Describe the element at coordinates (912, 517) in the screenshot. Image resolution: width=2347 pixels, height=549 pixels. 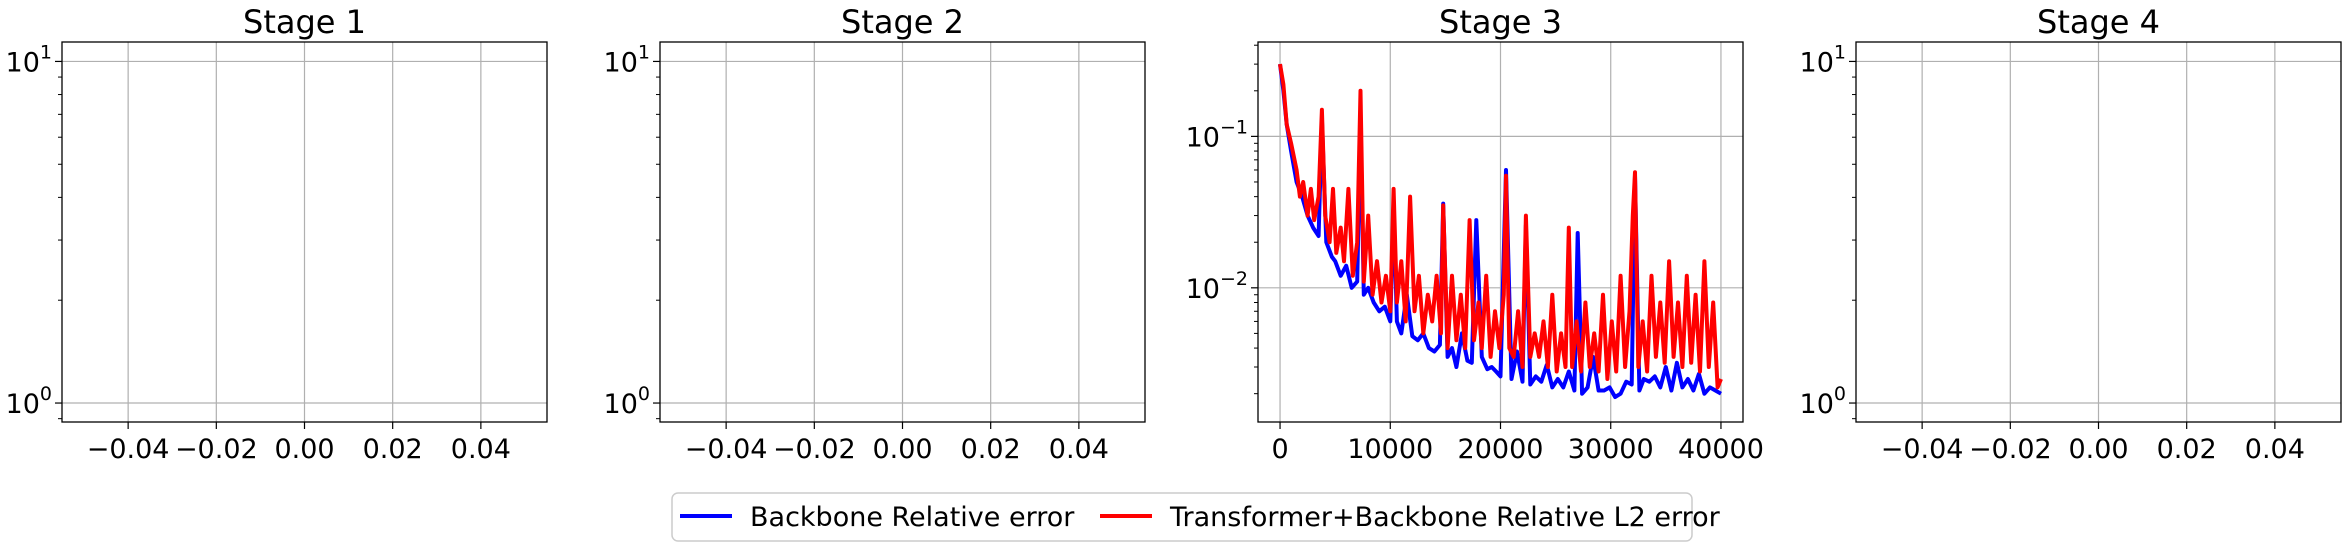
I see `legend-label-backbone: Backbone Relative error` at that location.